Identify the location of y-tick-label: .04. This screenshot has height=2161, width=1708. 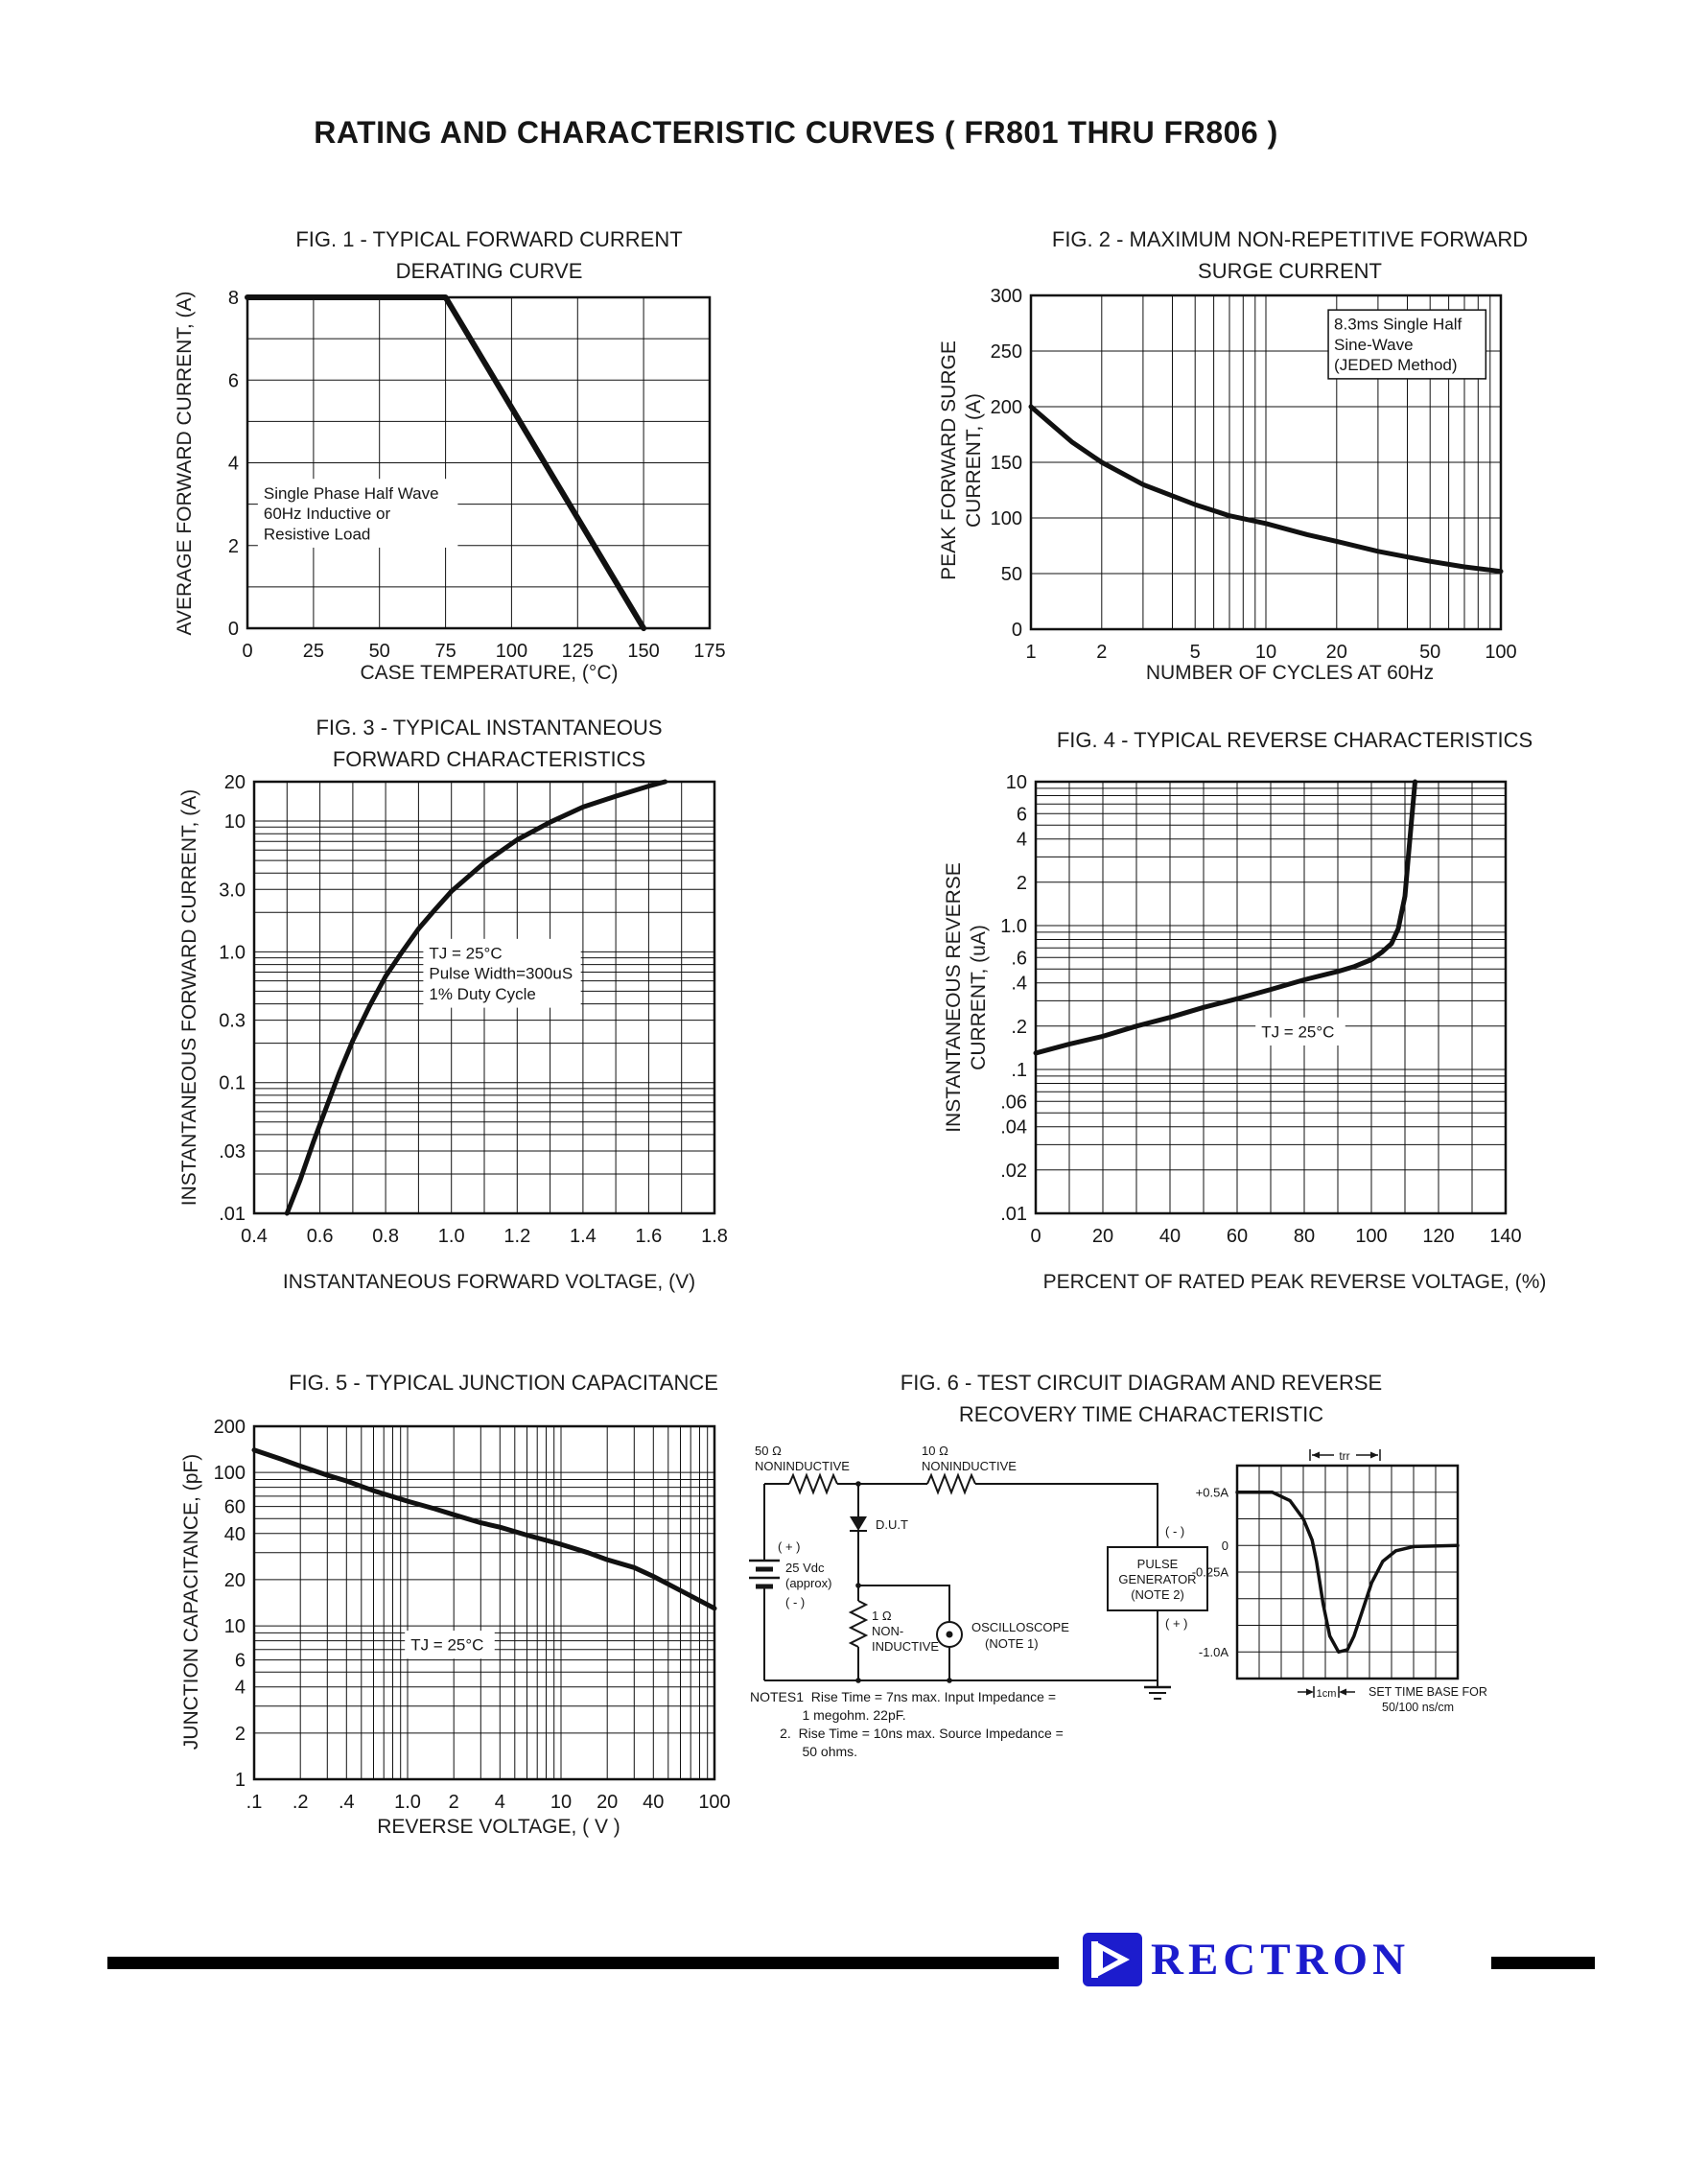
(1014, 1128).